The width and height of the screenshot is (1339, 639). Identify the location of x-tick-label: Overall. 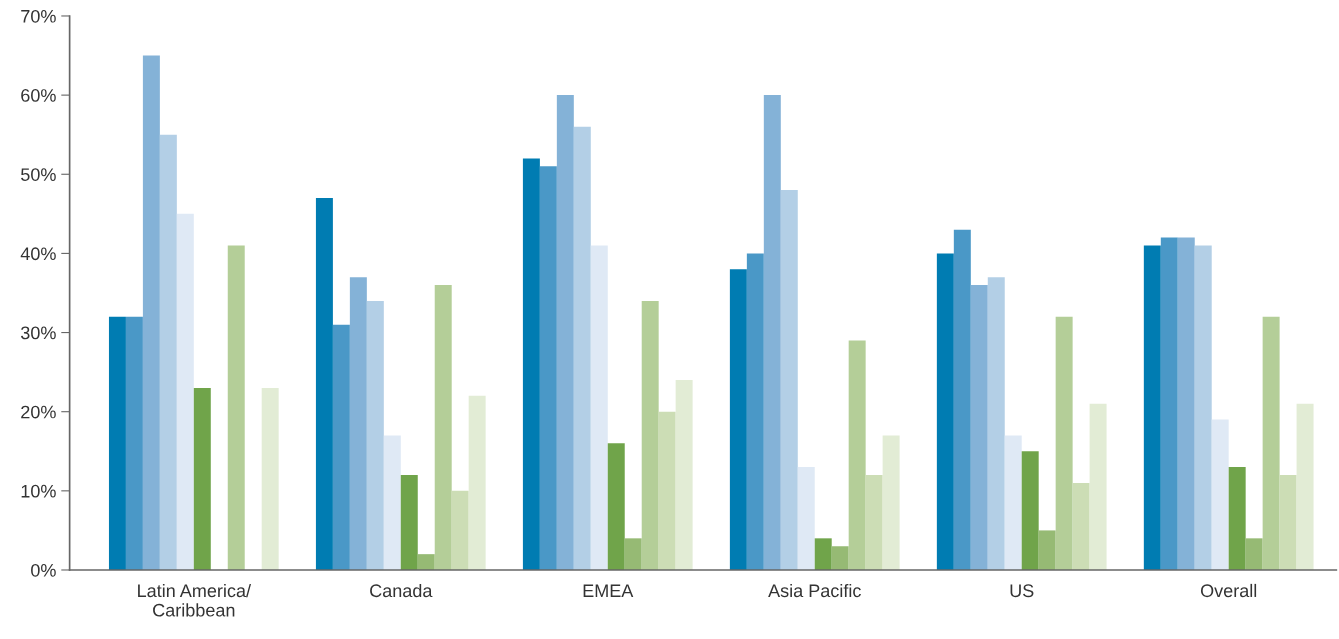
(1228, 590).